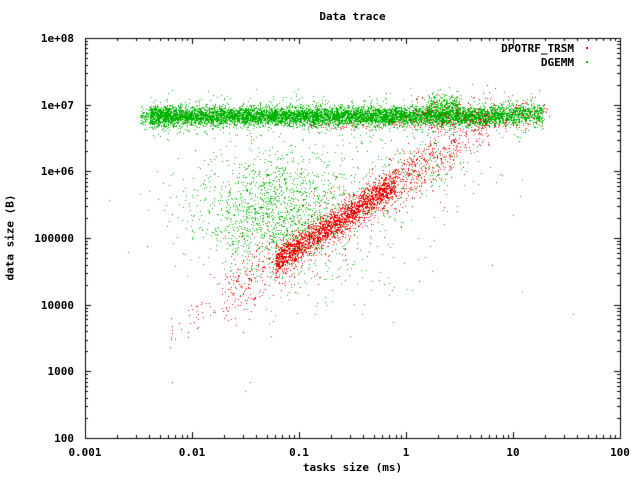  Describe the element at coordinates (54, 238) in the screenshot. I see `y-tick-label: 100000` at that location.